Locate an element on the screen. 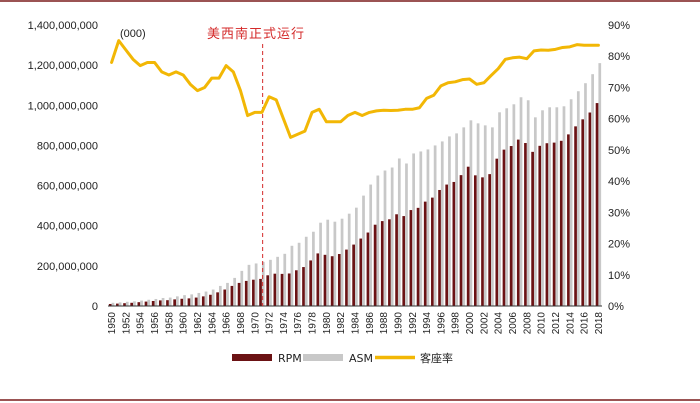  x-tick-label: 2002 is located at coordinates (484, 323).